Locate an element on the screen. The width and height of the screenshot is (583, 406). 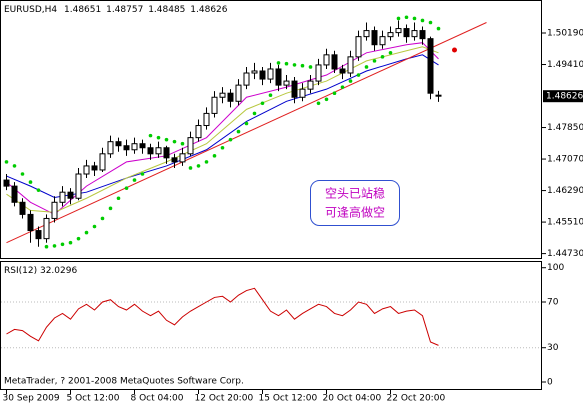
rsi-value: 32.0296 is located at coordinates (58, 271).